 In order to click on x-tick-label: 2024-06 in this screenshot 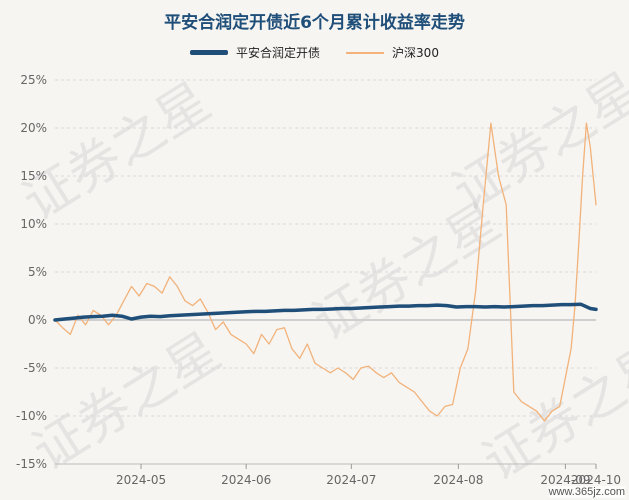, I will do `click(246, 480)`.